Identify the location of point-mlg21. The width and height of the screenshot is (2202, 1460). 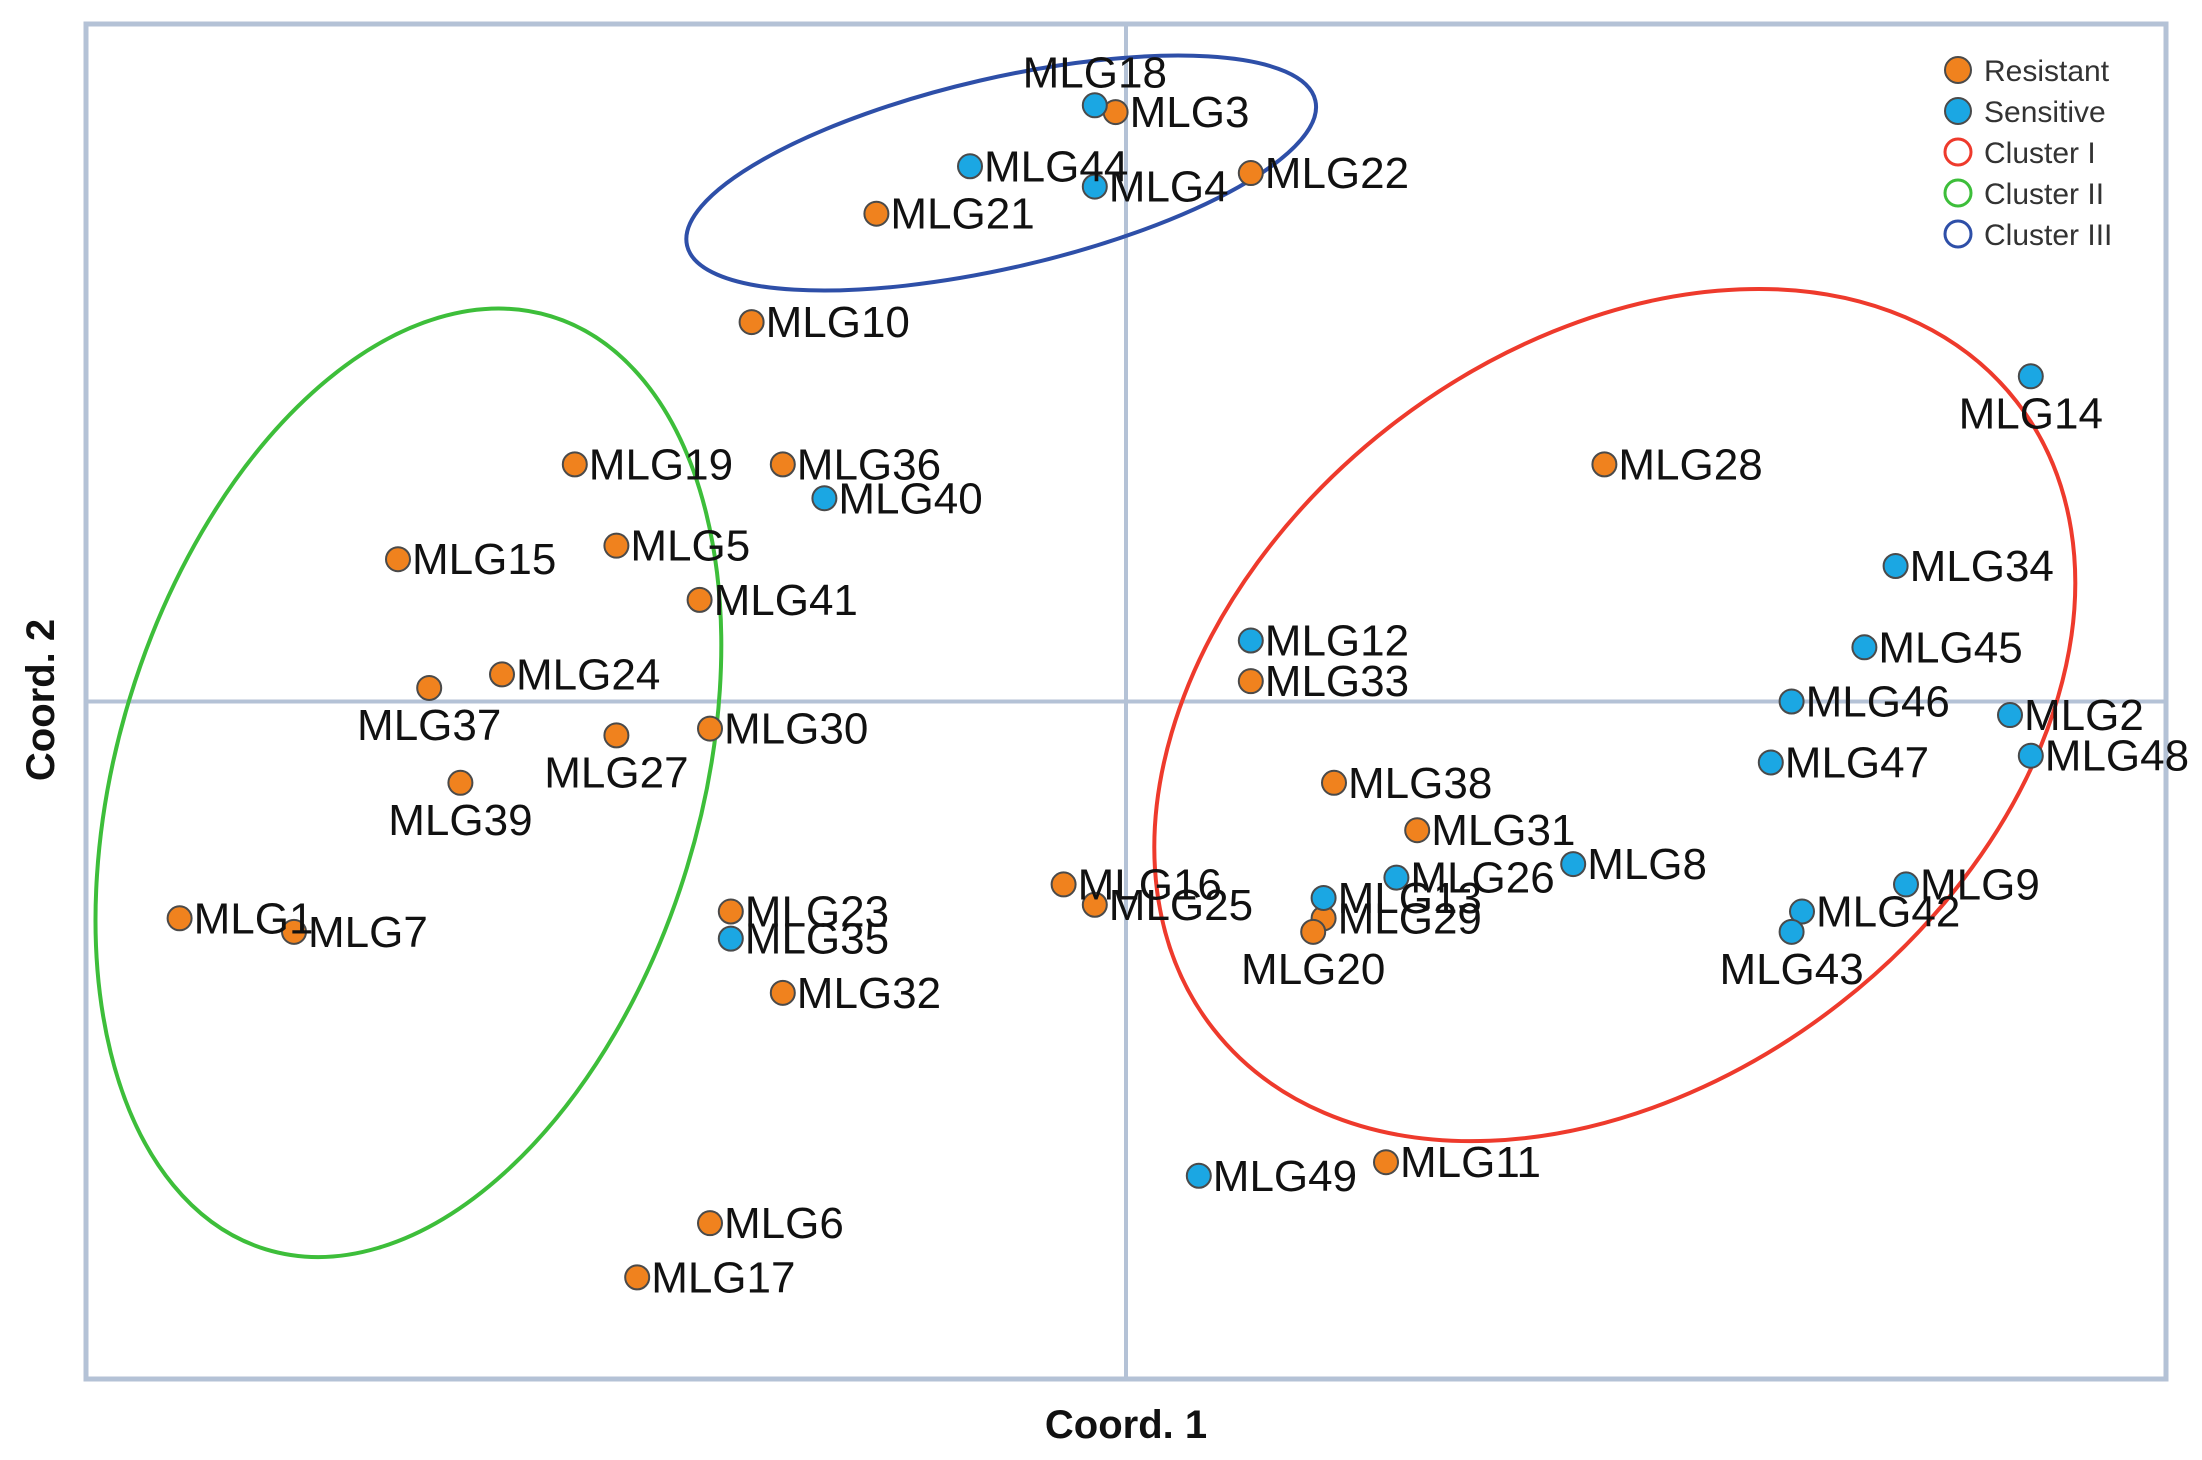
(876, 213).